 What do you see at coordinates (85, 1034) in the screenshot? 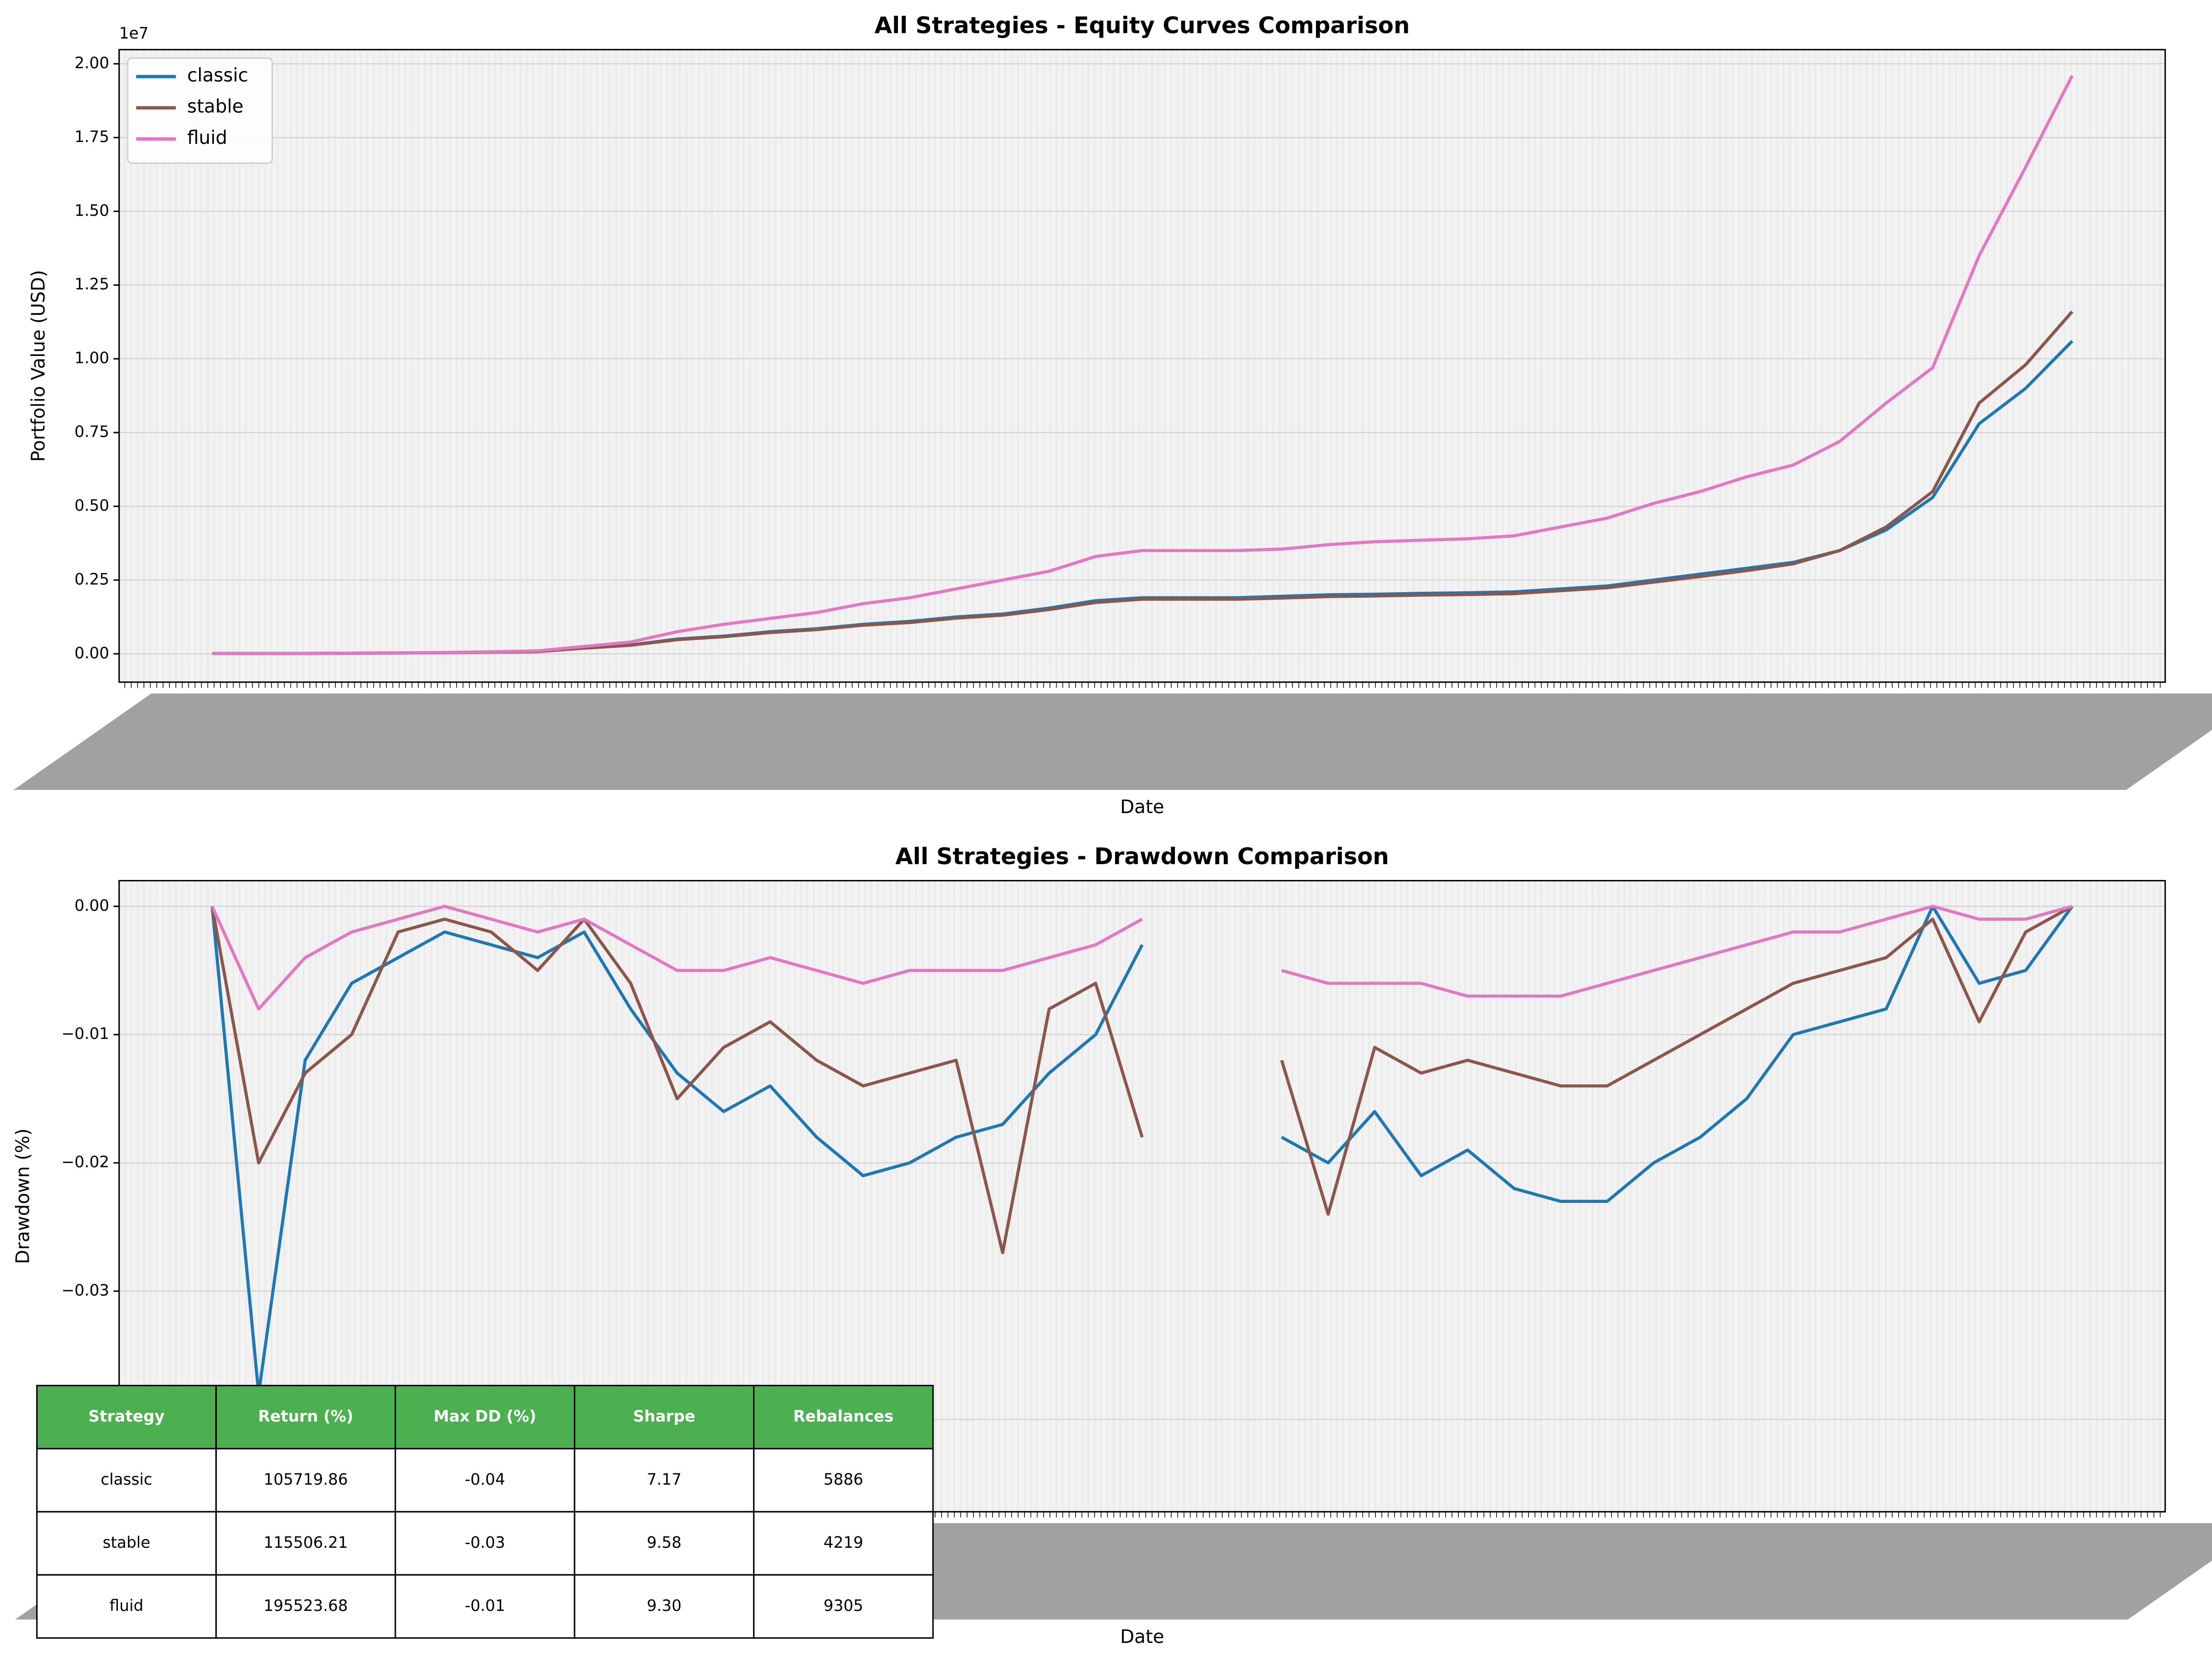
I see `y-tick-label: −0.01` at bounding box center [85, 1034].